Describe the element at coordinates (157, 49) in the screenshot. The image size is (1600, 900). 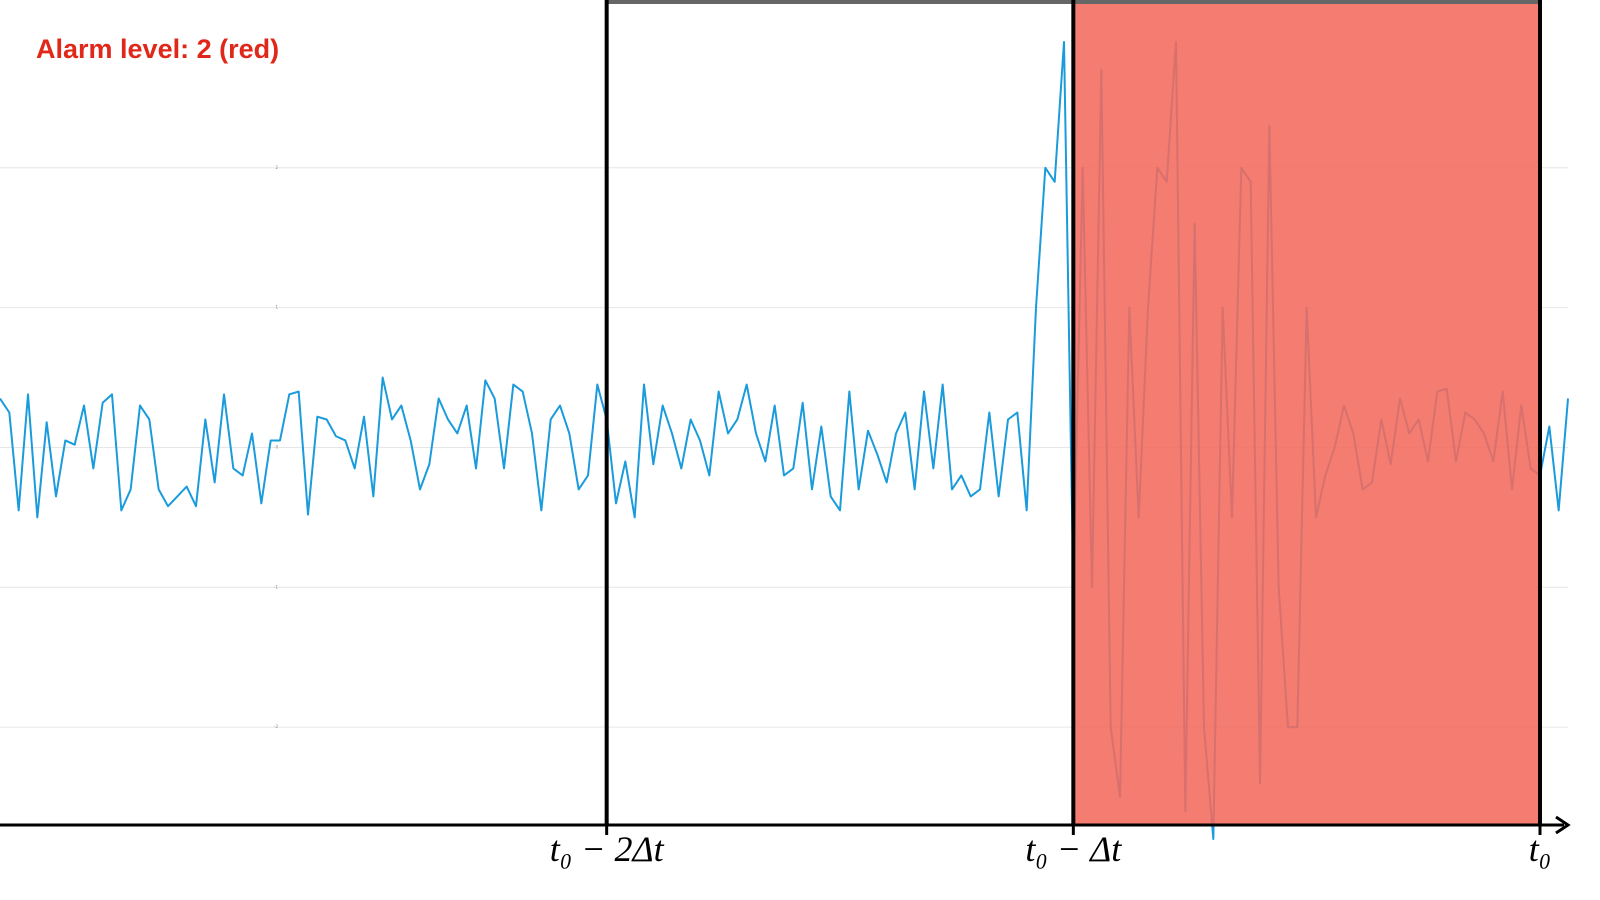
I see `alarm-label: Alarm level: 2 (red)` at that location.